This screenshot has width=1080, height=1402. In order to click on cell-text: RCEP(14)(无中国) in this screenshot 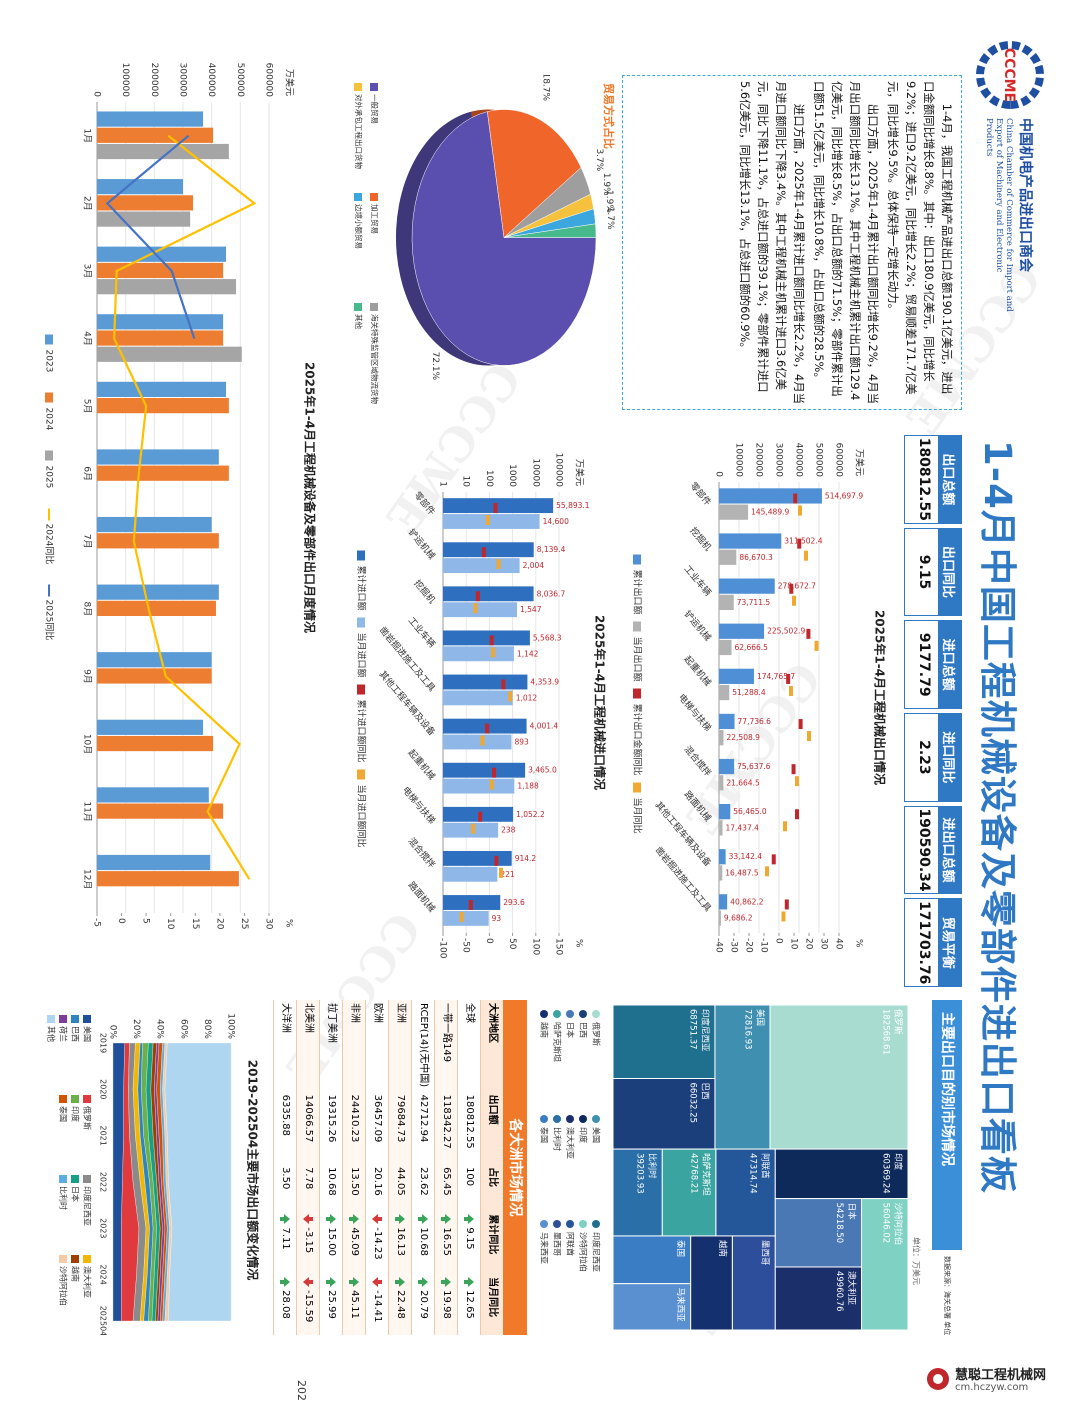, I will do `click(423, 1045)`.